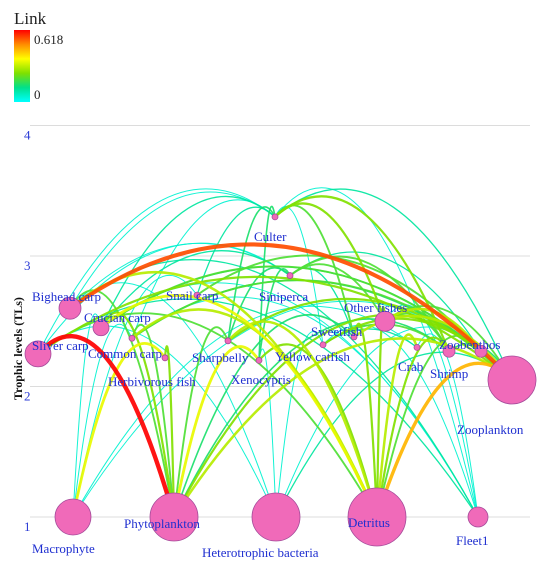 This screenshot has width=550, height=565. What do you see at coordinates (236, 251) in the screenshot?
I see `link-snail-carp-to-culter` at bounding box center [236, 251].